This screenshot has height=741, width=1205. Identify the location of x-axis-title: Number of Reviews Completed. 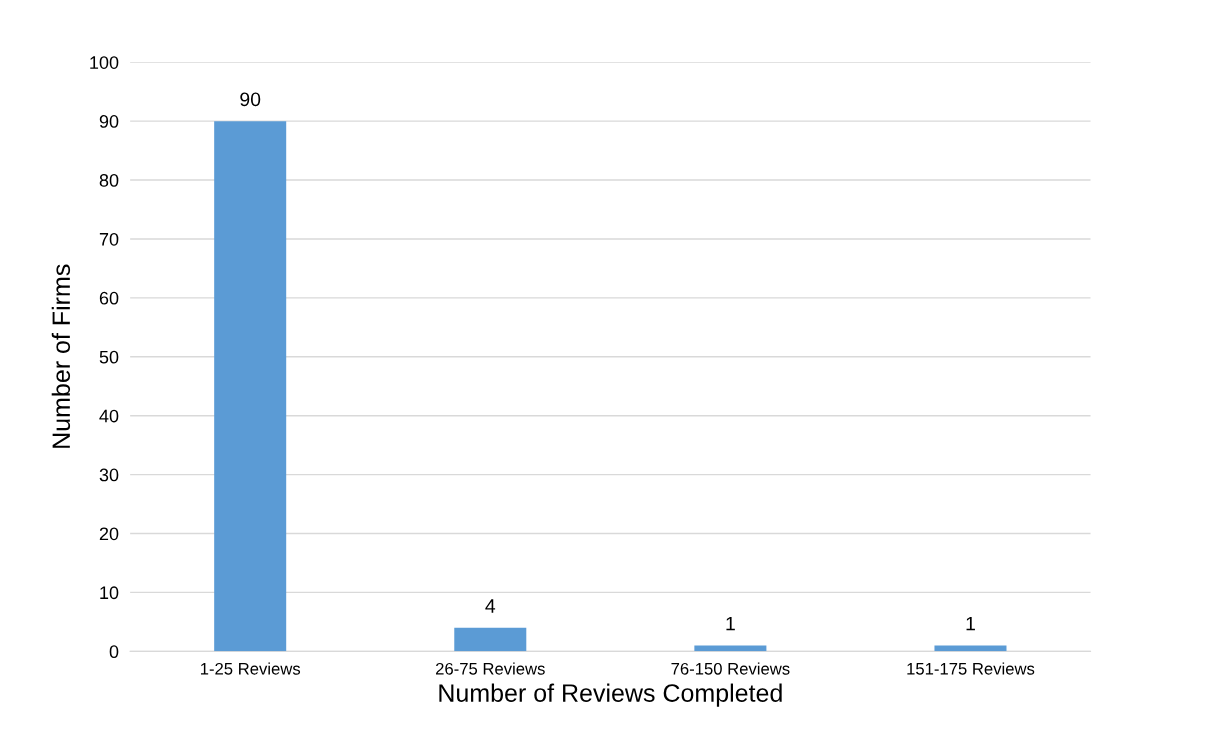
(610, 695).